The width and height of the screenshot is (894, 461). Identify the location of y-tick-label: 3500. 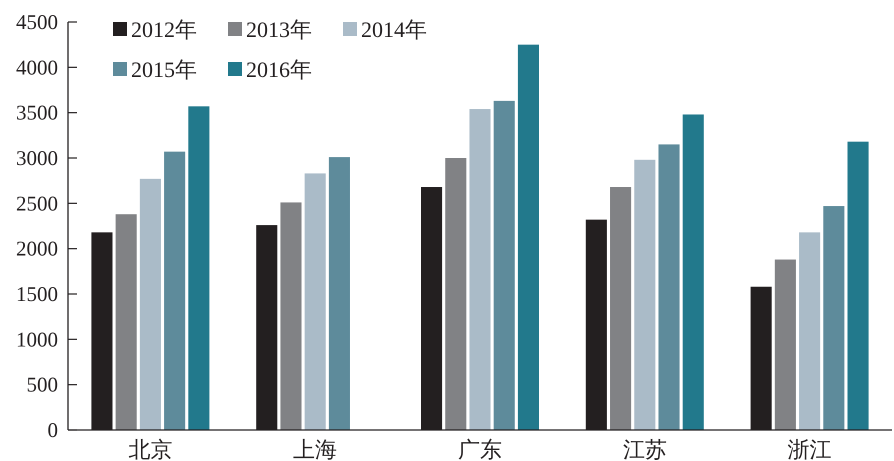
(37, 112).